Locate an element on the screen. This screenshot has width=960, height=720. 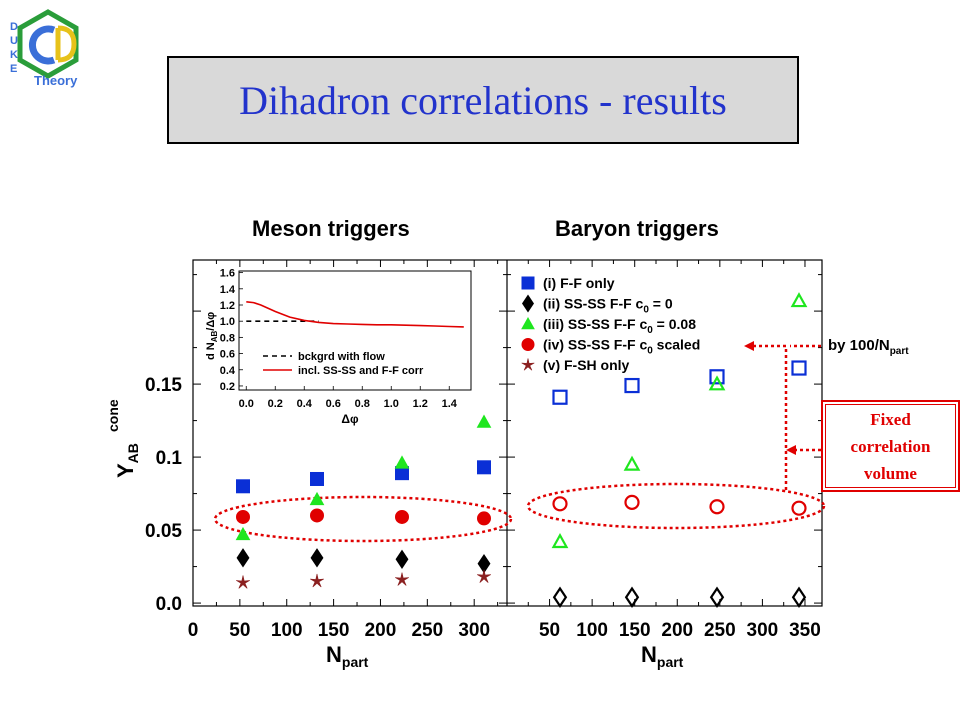
inset-xtick-label: 0.8 is located at coordinates (362, 404).